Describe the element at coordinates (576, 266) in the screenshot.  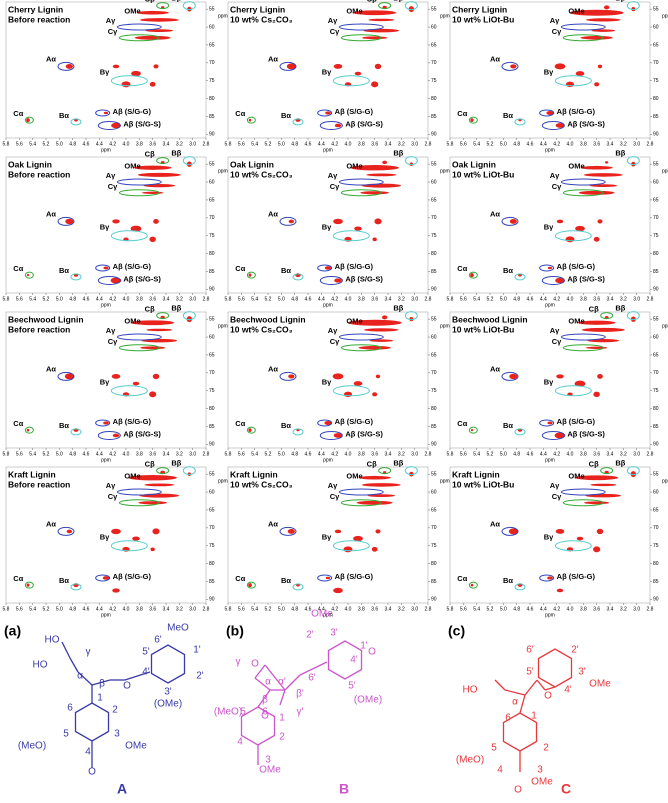
I see `peak-label: Aβ (S/G-G)` at that location.